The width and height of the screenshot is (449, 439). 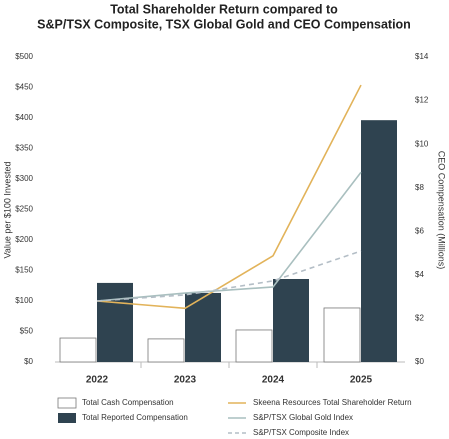 What do you see at coordinates (128, 402) in the screenshot?
I see `legend-label: Total Cash Compensation` at bounding box center [128, 402].